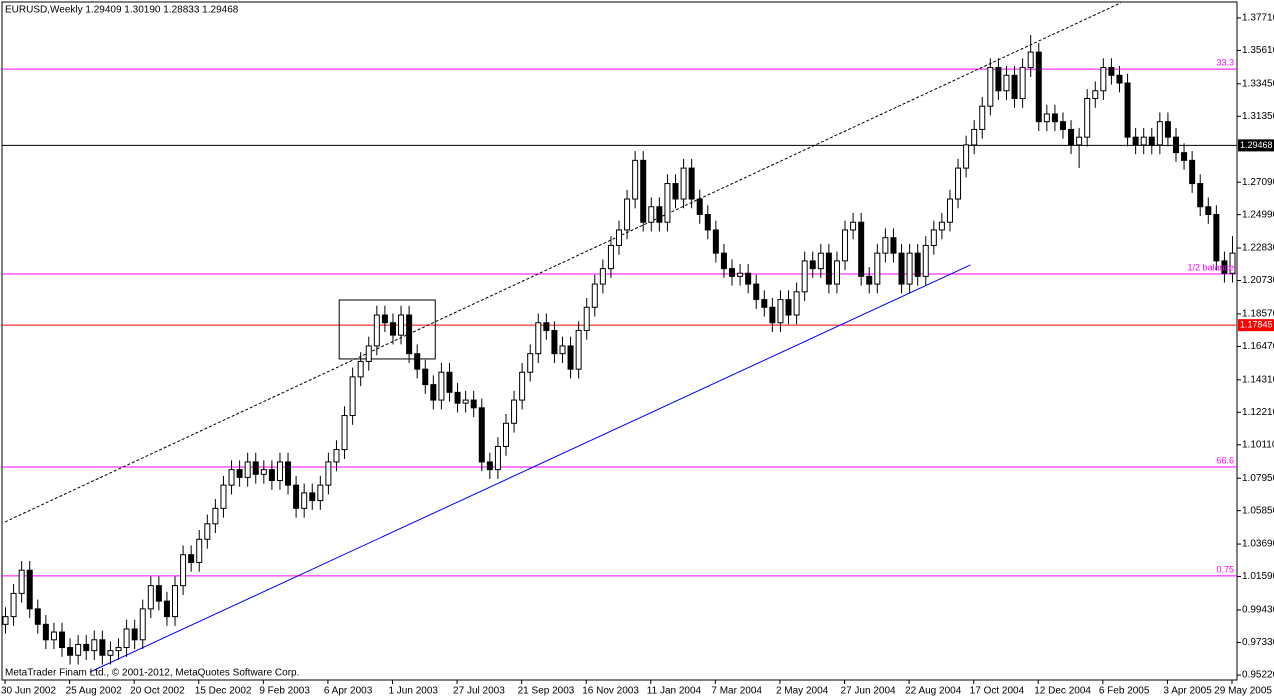 This screenshot has height=699, width=1274. I want to click on x-tick-label: 6 Feb 2005, so click(1124, 691).